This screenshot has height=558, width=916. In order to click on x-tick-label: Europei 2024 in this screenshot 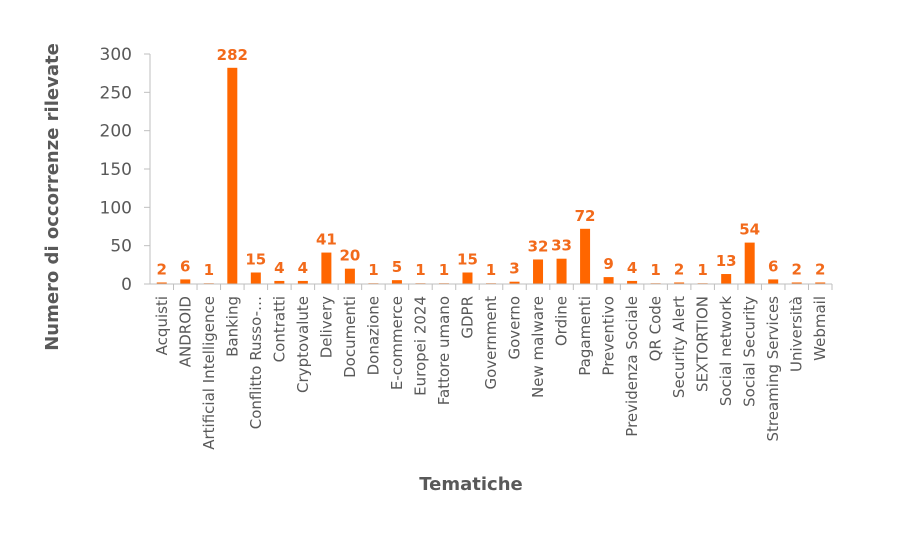, I will do `click(420, 346)`.